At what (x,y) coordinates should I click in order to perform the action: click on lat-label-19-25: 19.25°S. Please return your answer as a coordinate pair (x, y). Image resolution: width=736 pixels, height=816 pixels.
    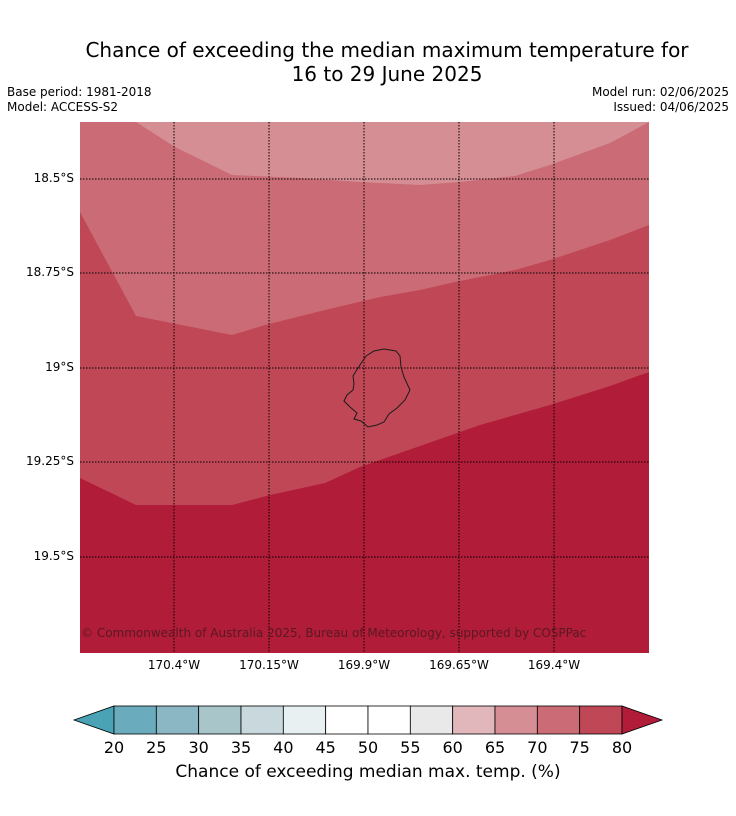
    Looking at the image, I should click on (50, 461).